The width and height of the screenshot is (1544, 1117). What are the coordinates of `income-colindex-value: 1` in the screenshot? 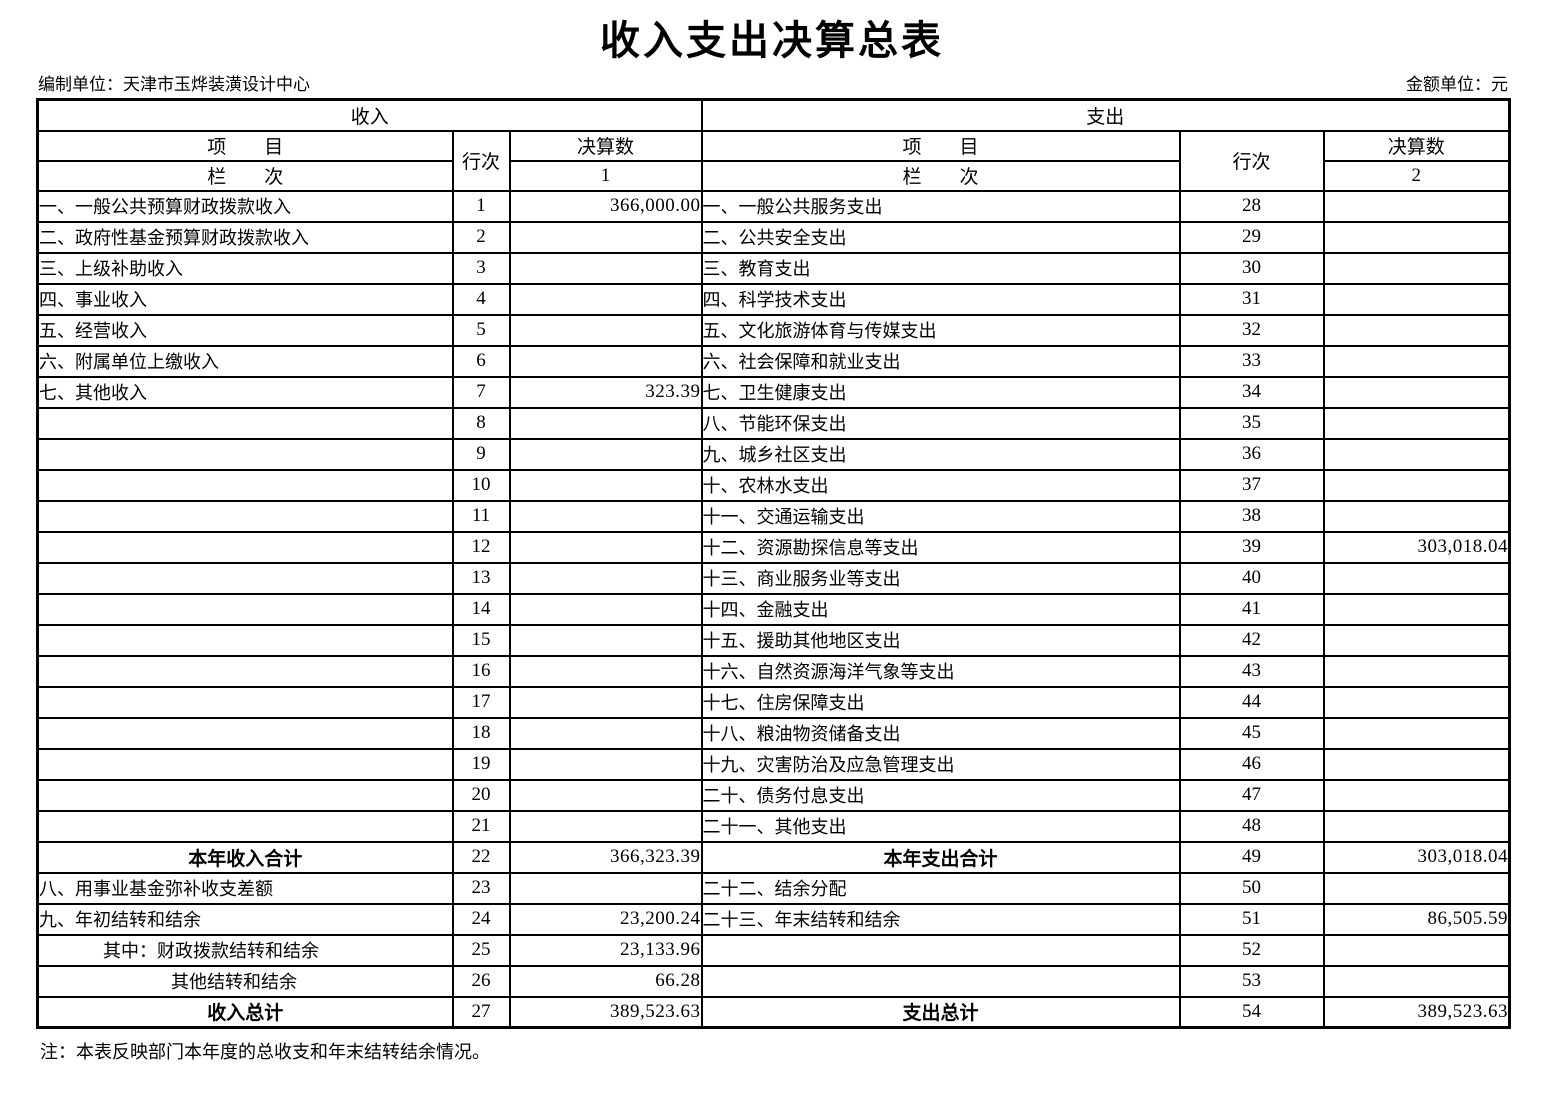 It's located at (605, 175).